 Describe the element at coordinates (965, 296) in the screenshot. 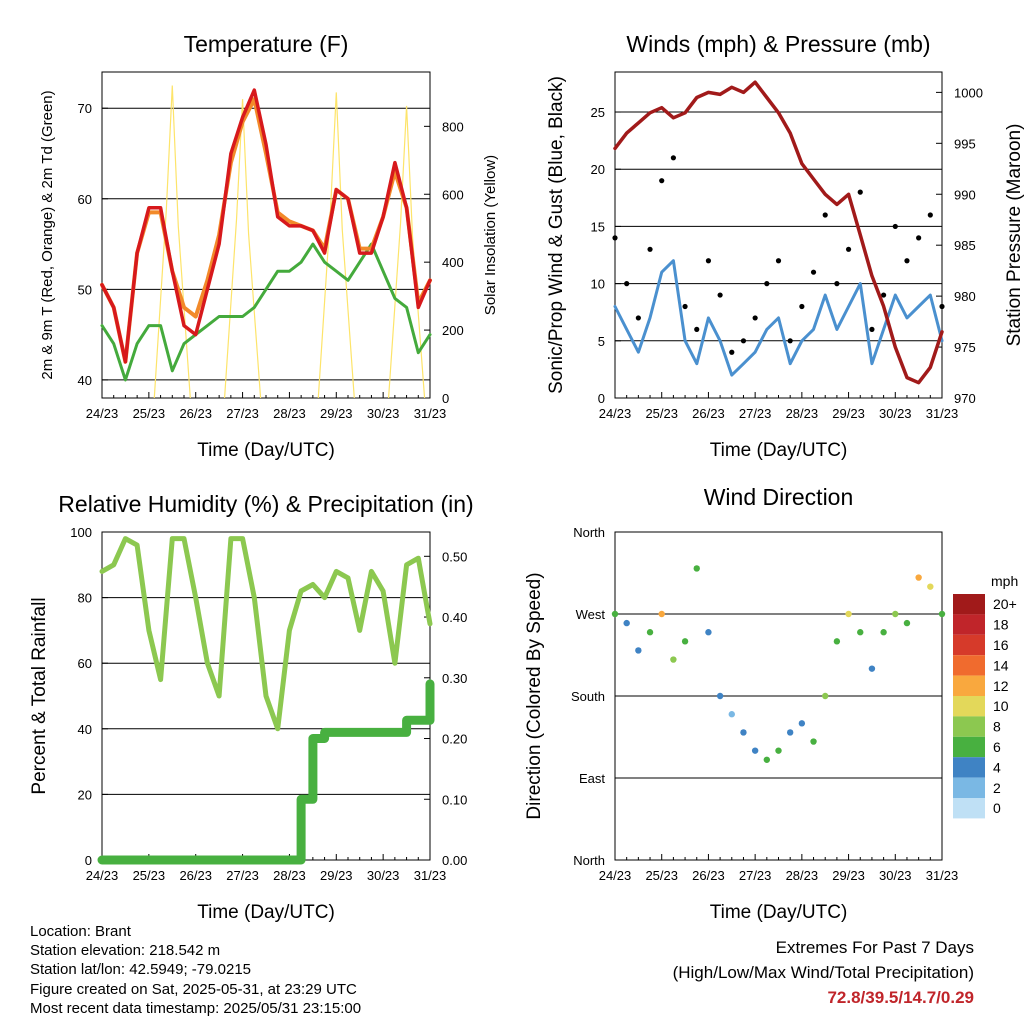

I see `y2-tick-label: 980` at that location.